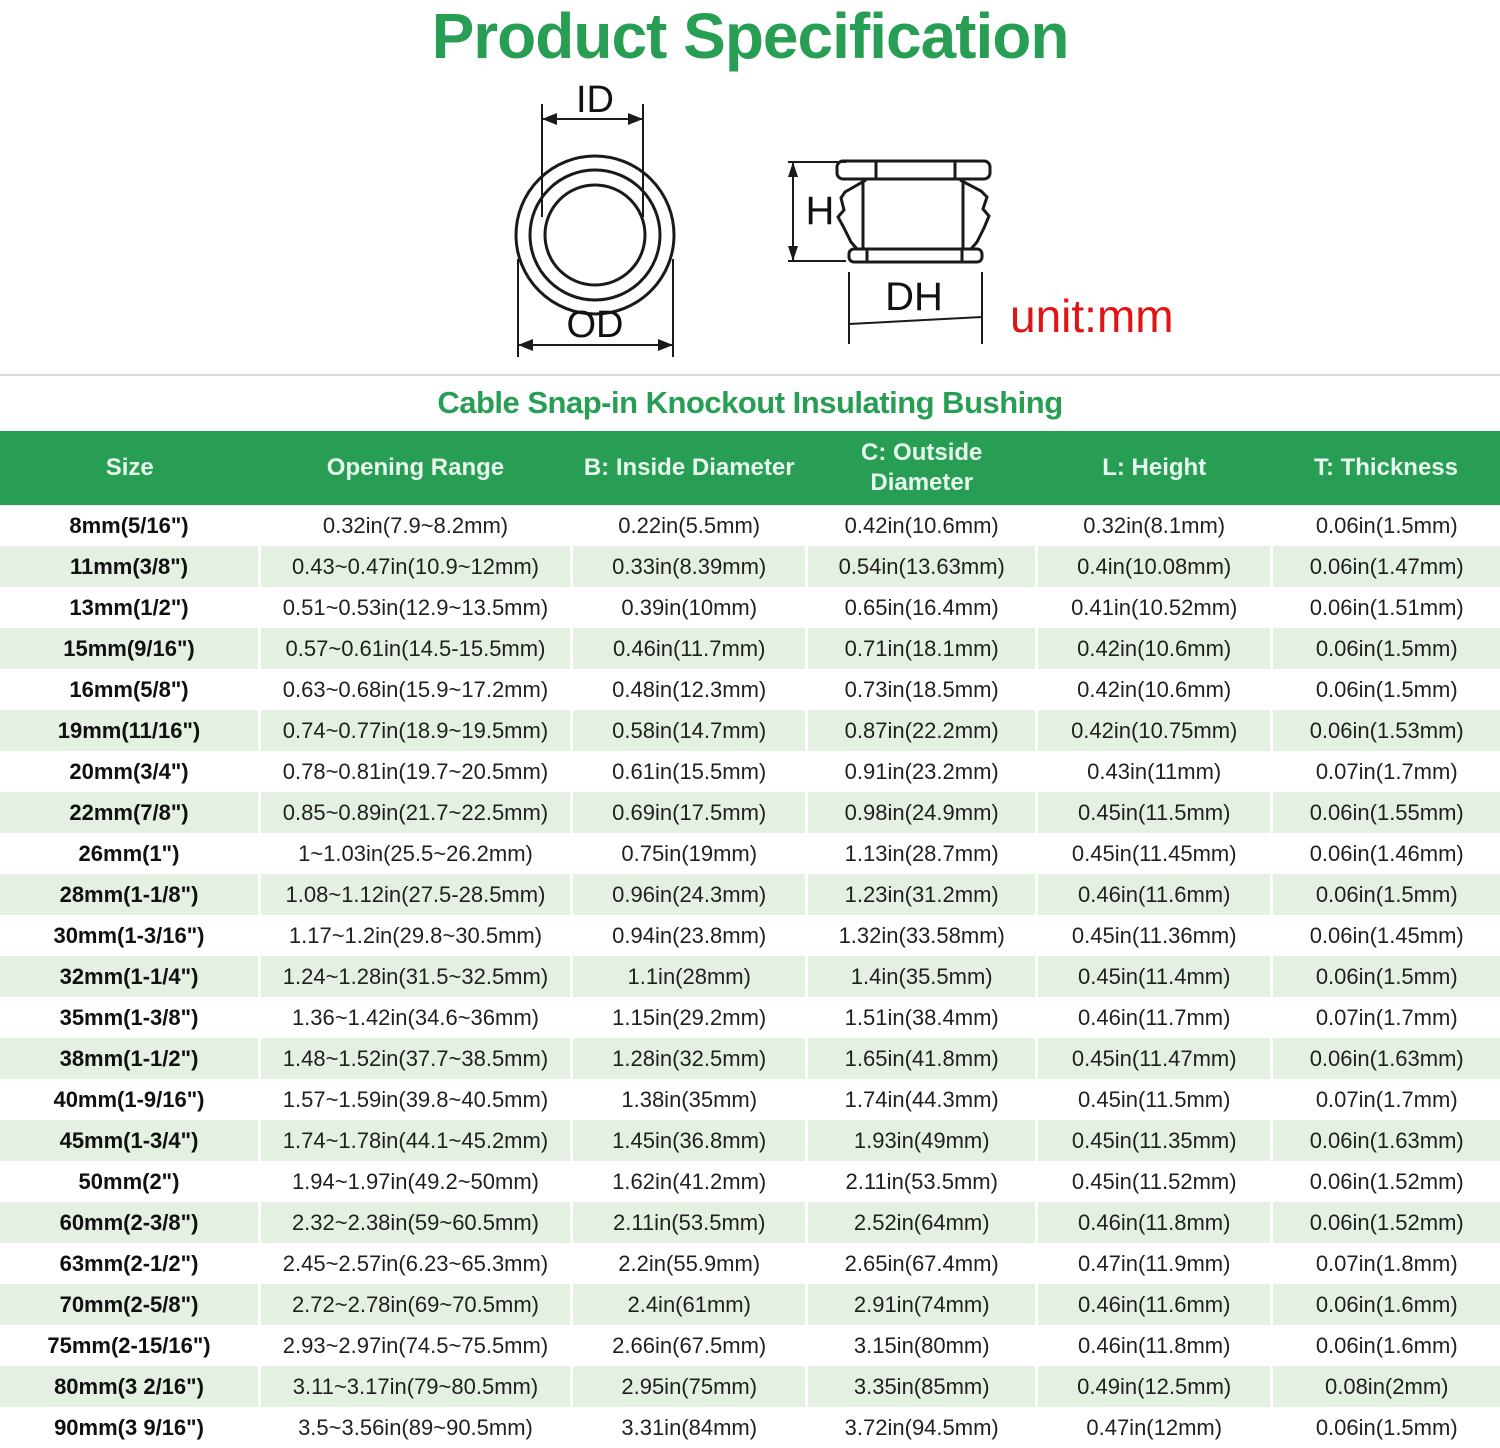 The width and height of the screenshot is (1500, 1448). I want to click on size-cell: 8mm(5/16"), so click(130, 526).